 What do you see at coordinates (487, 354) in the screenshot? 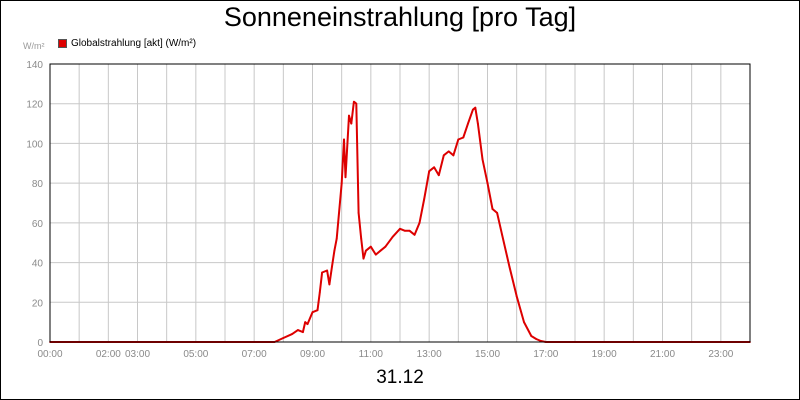
I see `x-tick-label: 15:00` at bounding box center [487, 354].